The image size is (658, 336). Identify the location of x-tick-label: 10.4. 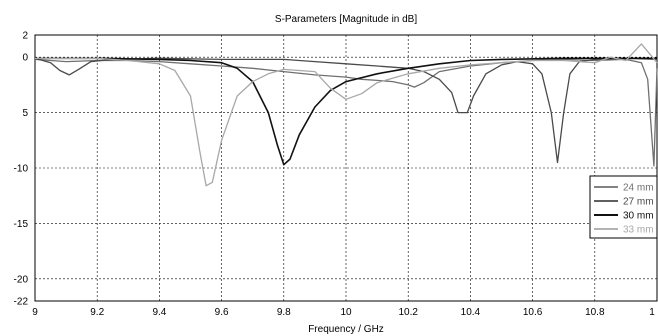
(471, 312).